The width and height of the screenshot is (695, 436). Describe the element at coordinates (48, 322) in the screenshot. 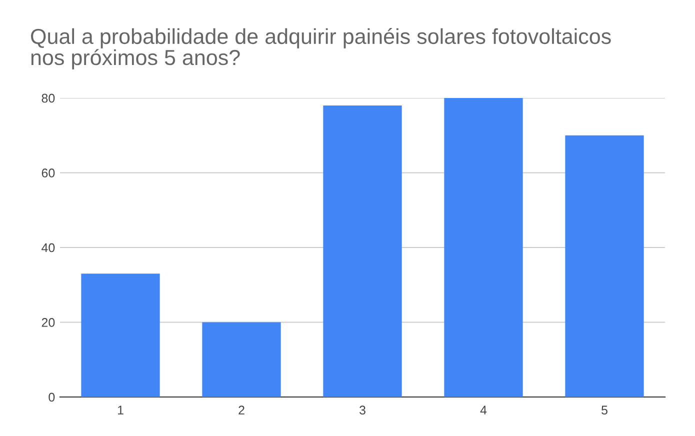

I see `y-tick-label: 20` at that location.